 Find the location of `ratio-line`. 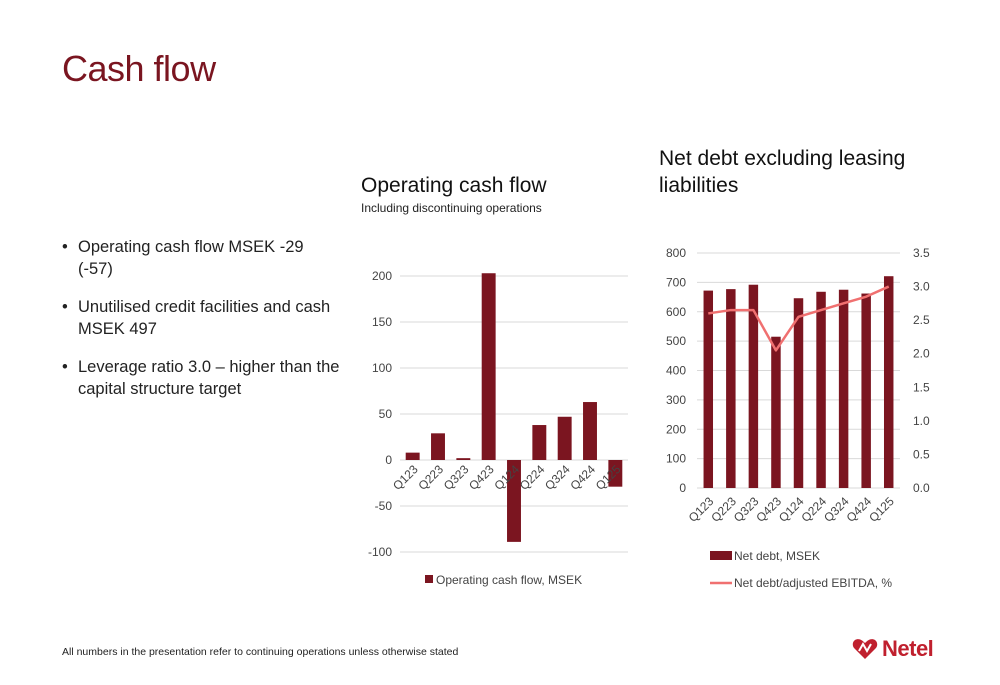

ratio-line is located at coordinates (799, 318).